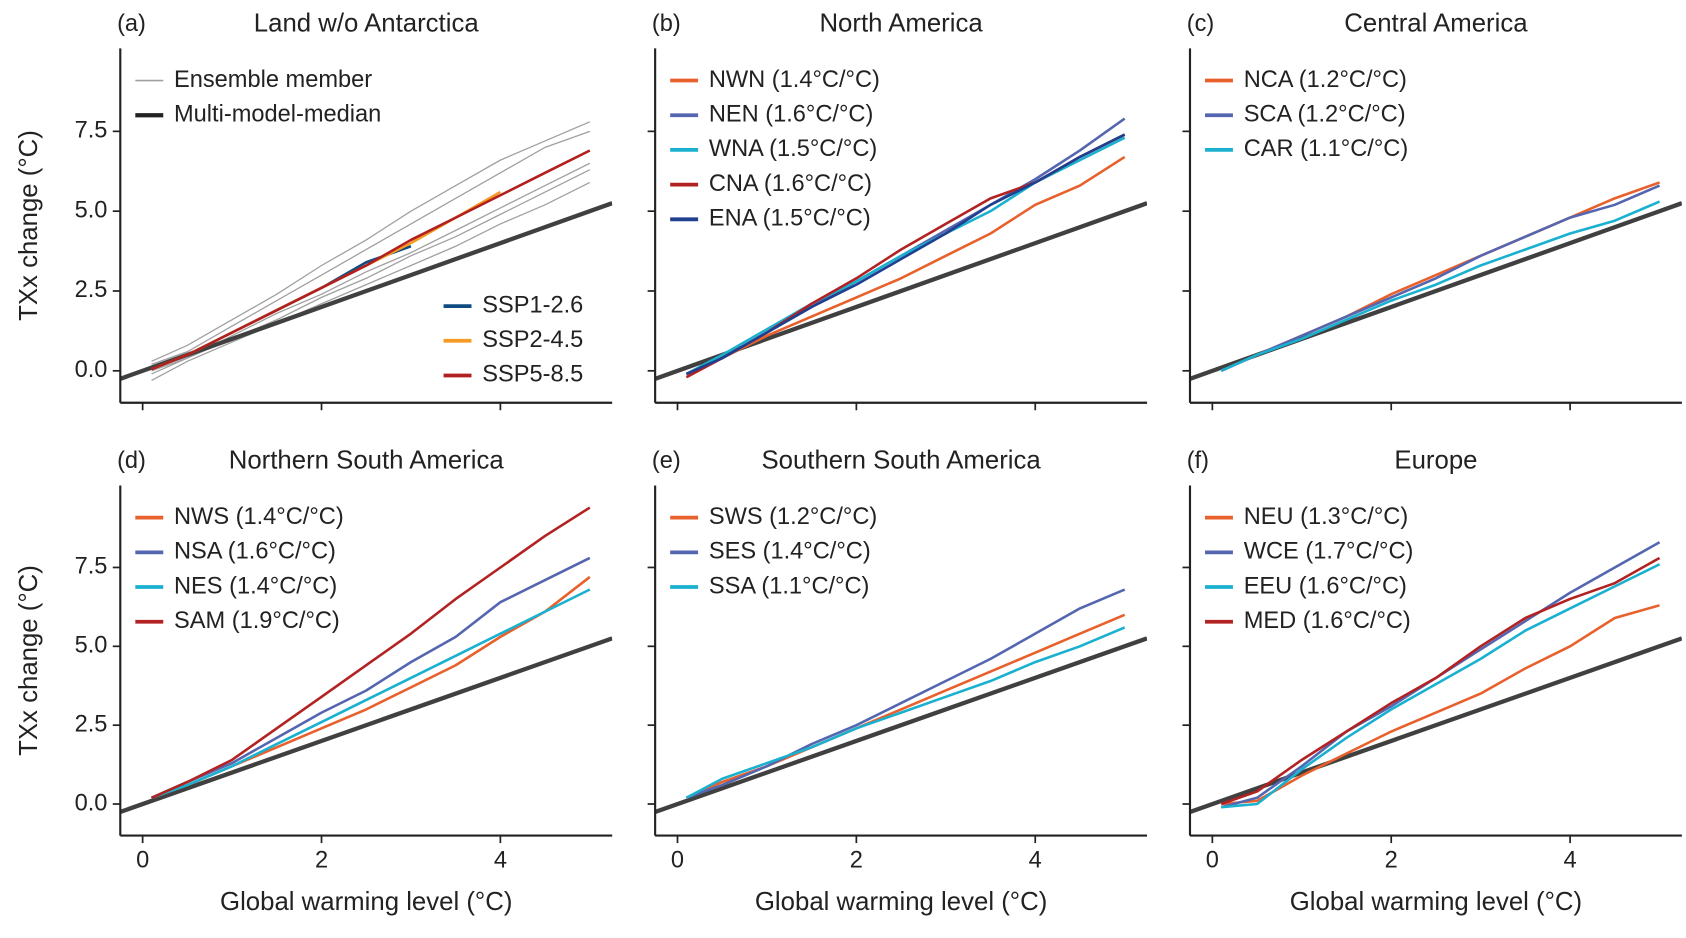 The height and width of the screenshot is (938, 1686). Describe the element at coordinates (367, 461) in the screenshot. I see `panel-title: Northern South America` at that location.